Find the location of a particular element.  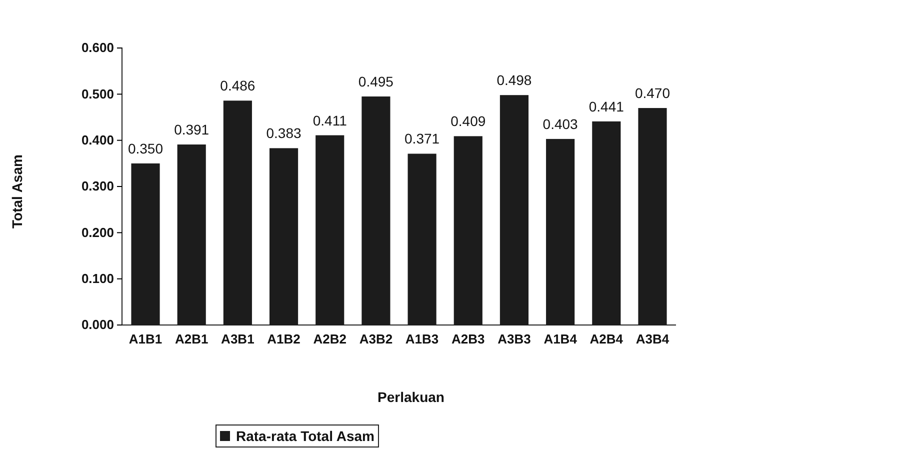

y-tick-label: 0.500 is located at coordinates (97, 94).